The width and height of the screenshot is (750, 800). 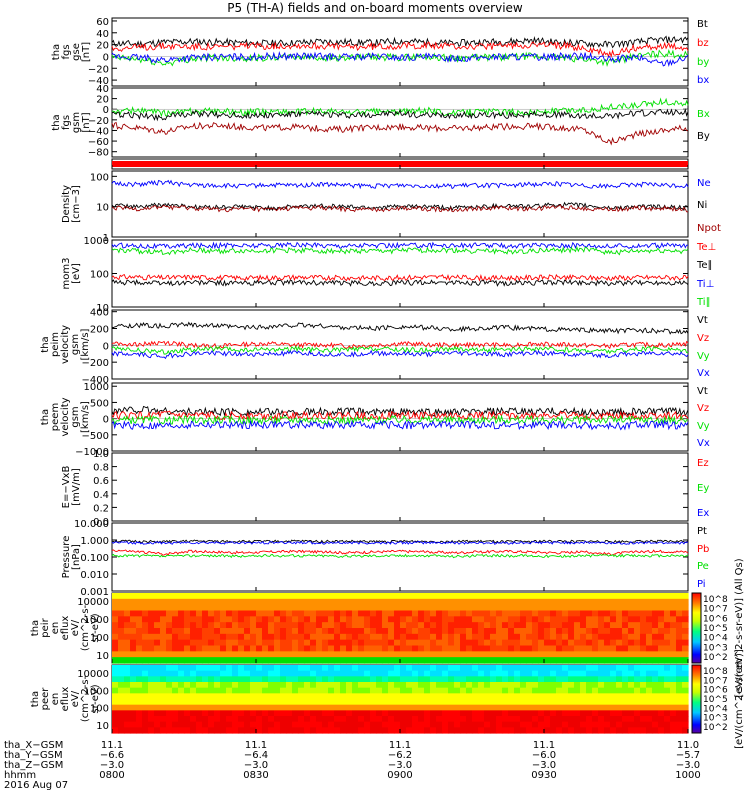 I want to click on legend-vy: Vy, so click(x=703, y=426).